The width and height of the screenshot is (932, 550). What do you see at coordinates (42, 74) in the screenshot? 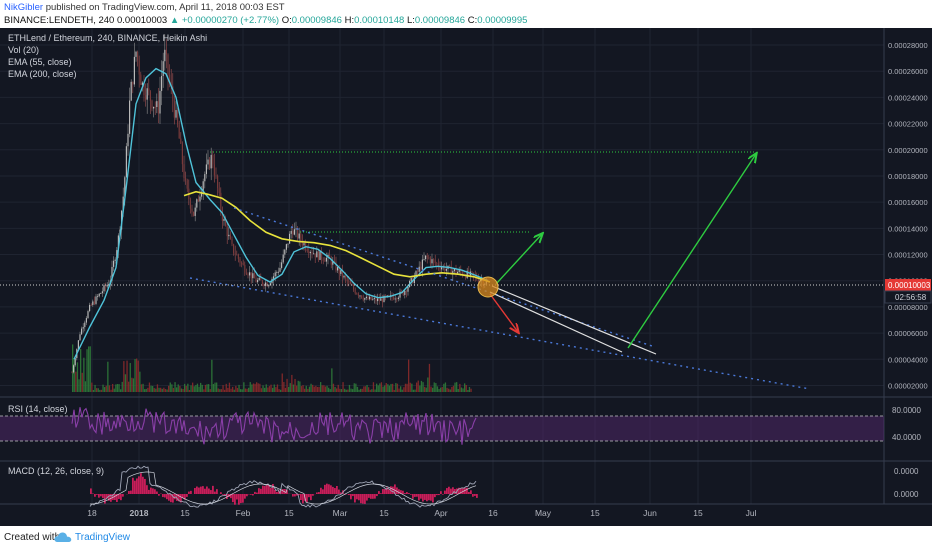
I see `legend-ema200: EMA (200, close)` at bounding box center [42, 74].